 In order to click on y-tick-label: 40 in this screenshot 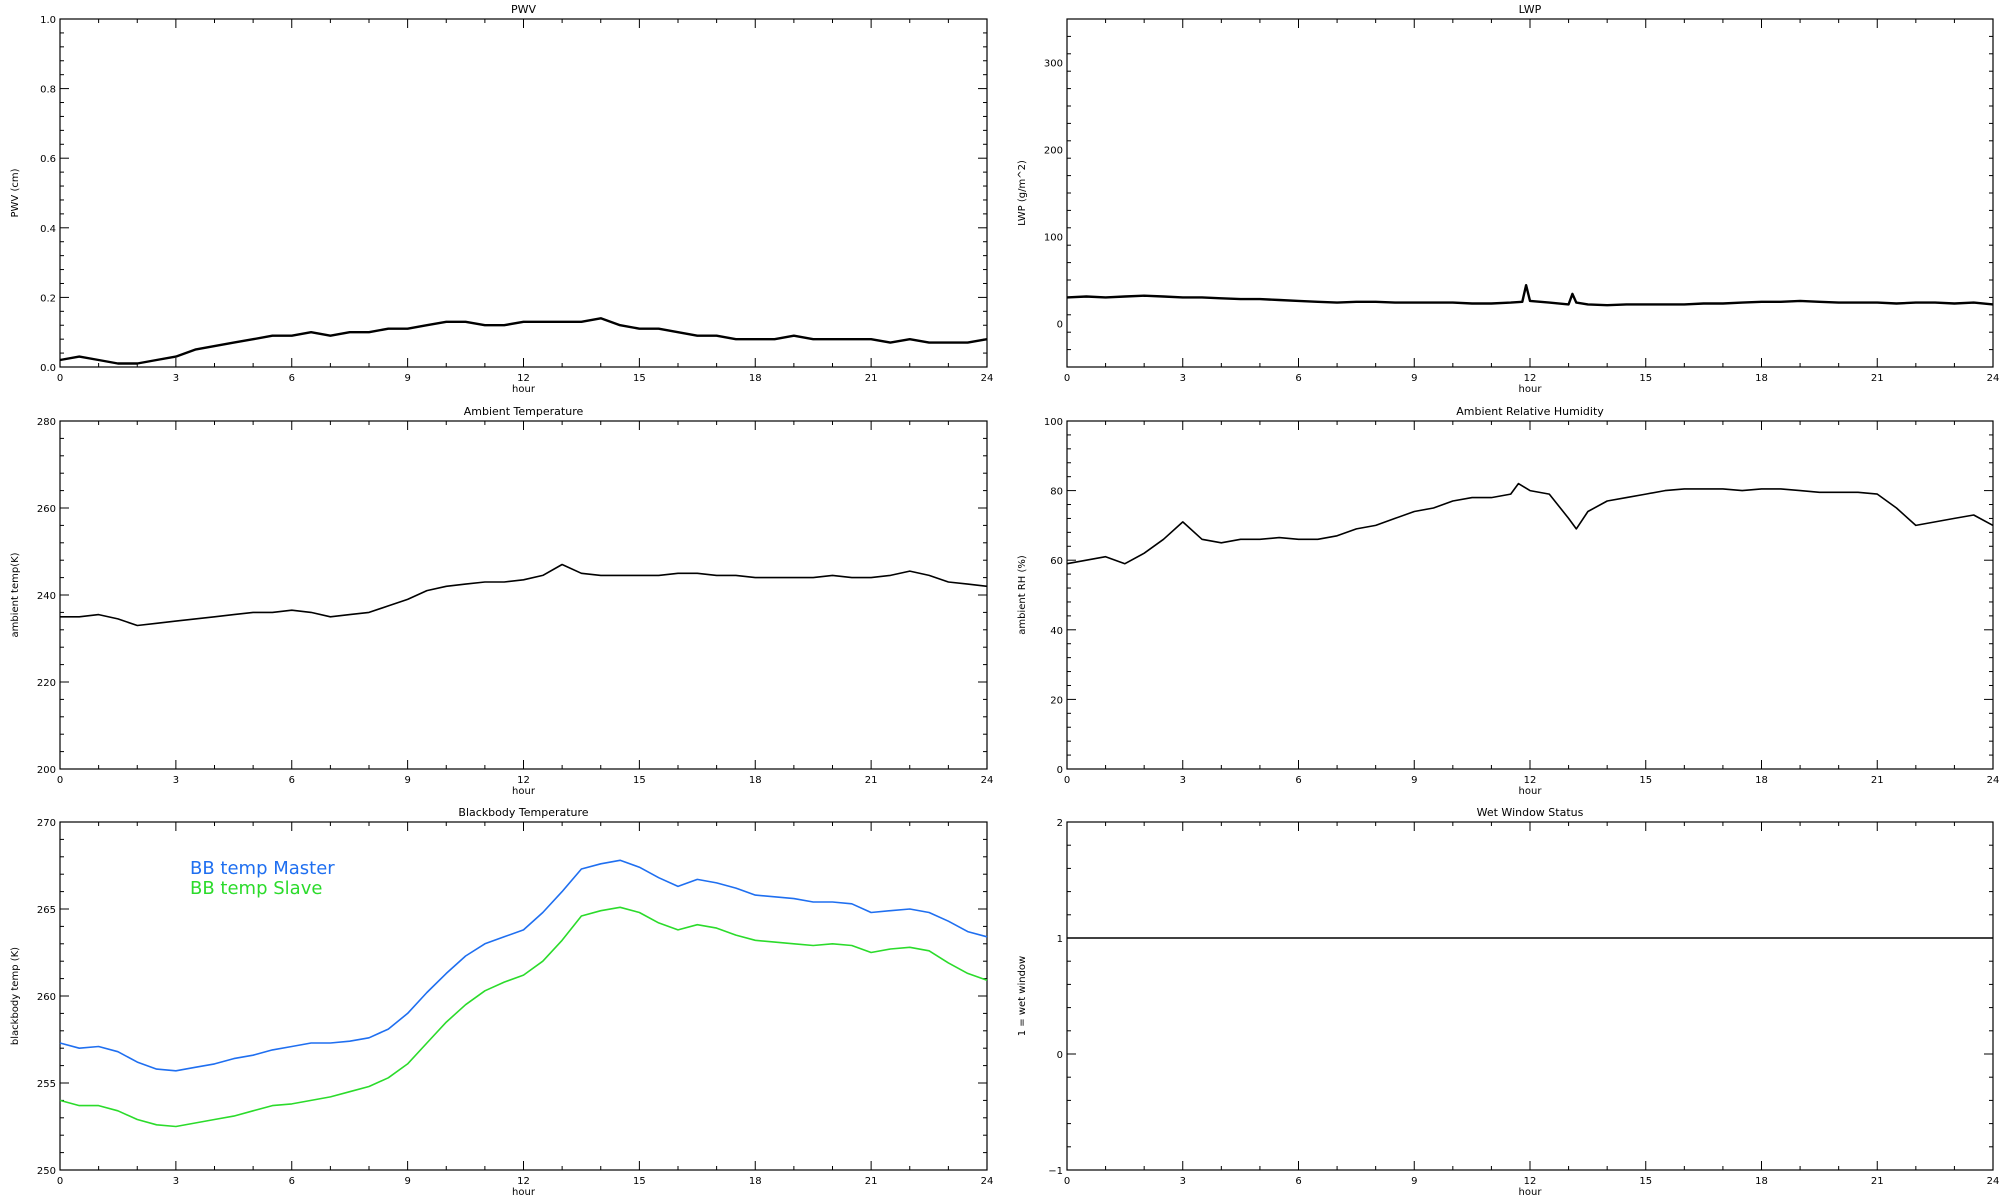, I will do `click(1056, 631)`.